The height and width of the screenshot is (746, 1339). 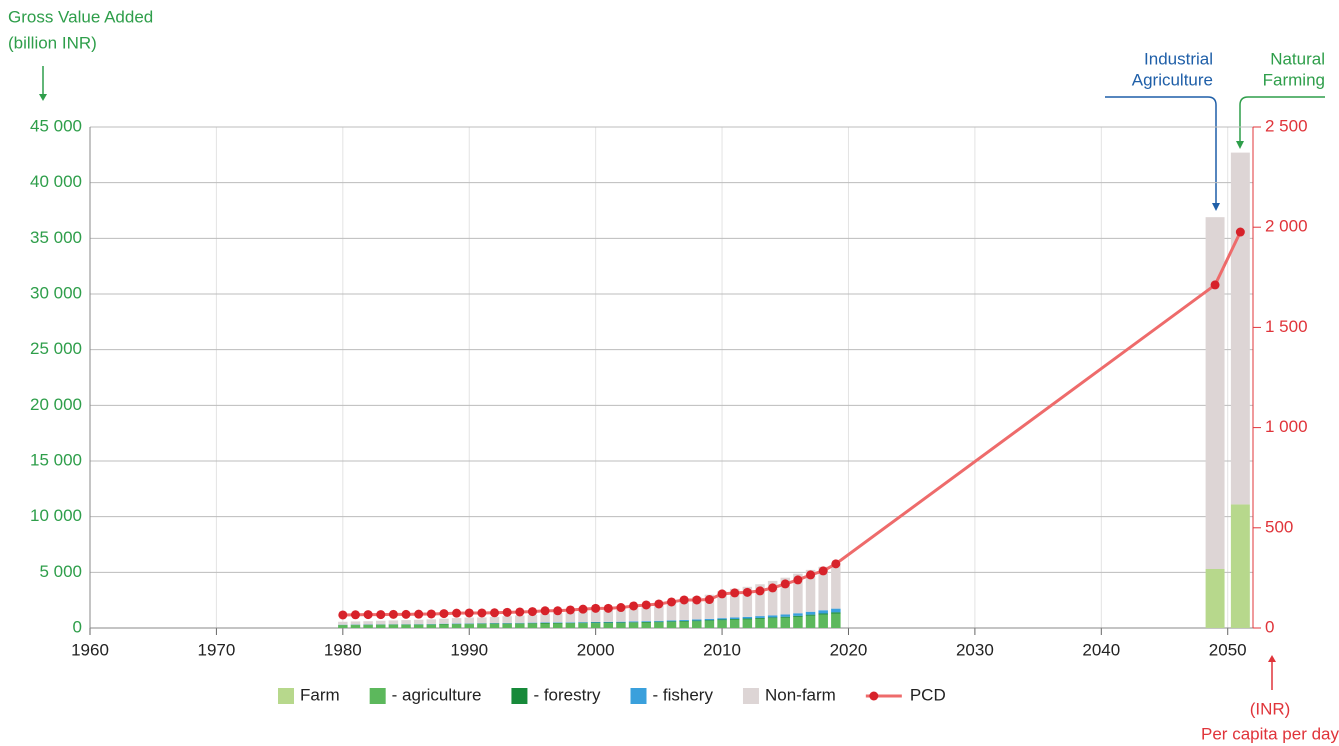 What do you see at coordinates (56, 125) in the screenshot?
I see `y-tick-label: 45 000` at bounding box center [56, 125].